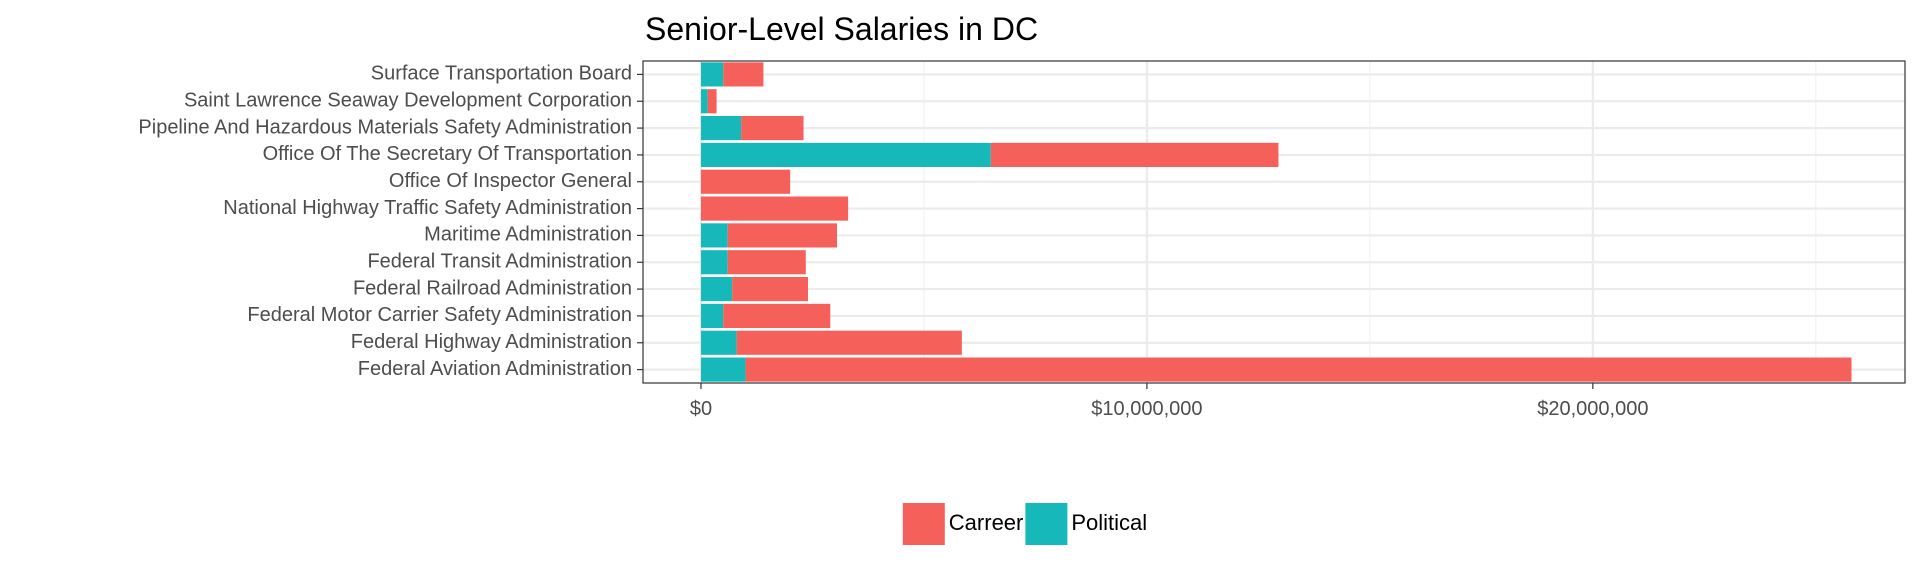 This screenshot has height=576, width=1920. What do you see at coordinates (1109, 522) in the screenshot?
I see `legend-label-political: Political` at bounding box center [1109, 522].